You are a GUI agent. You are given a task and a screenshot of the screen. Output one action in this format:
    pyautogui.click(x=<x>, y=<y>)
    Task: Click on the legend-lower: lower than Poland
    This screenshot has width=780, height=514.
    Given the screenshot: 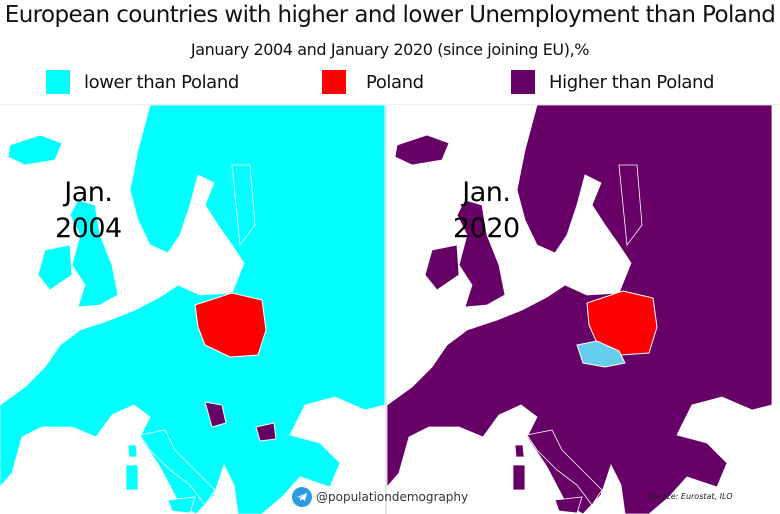 What is the action you would take?
    pyautogui.click(x=142, y=82)
    